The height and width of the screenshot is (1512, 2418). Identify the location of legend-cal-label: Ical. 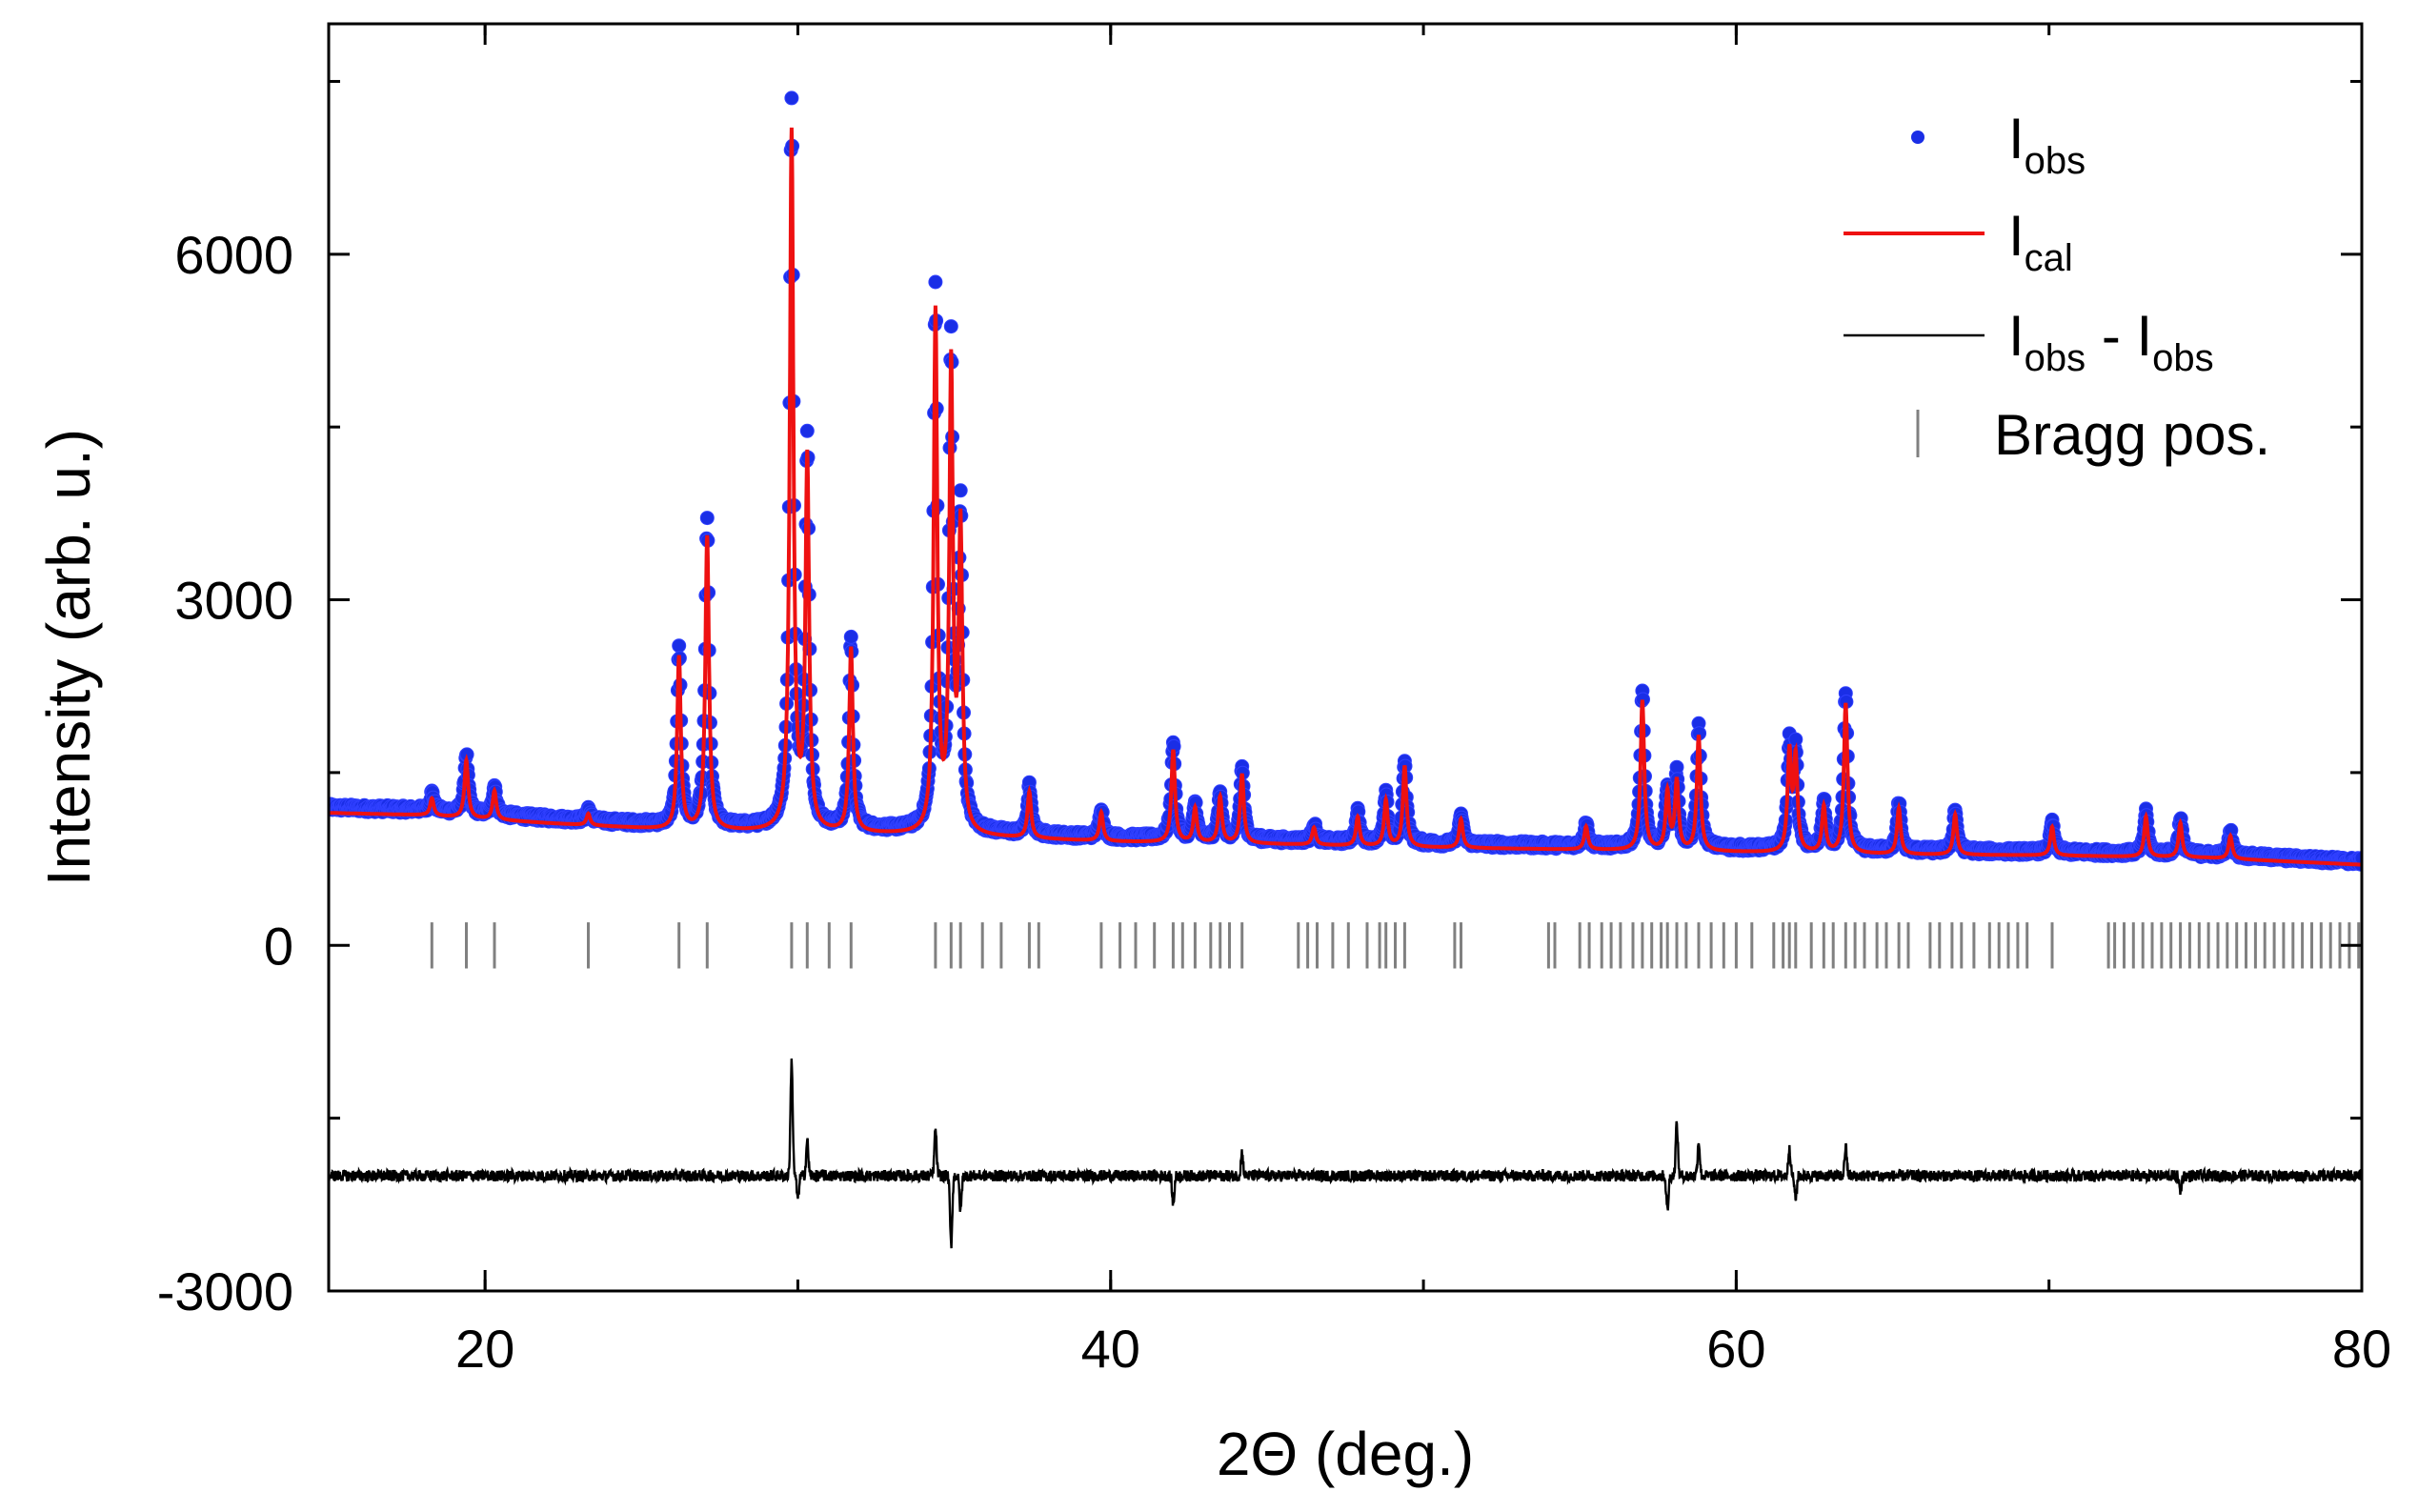
(2041, 242).